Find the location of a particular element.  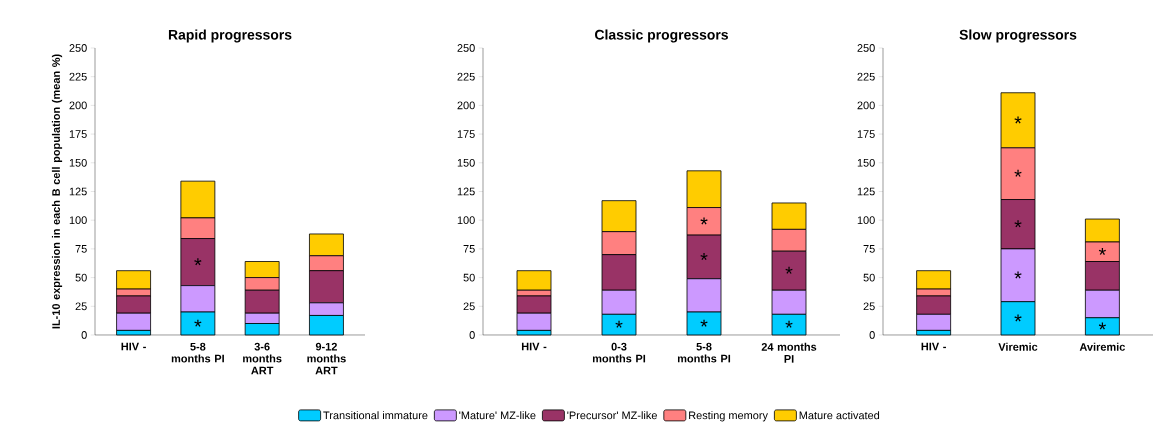

x-tick-label: Viremic is located at coordinates (1018, 346).